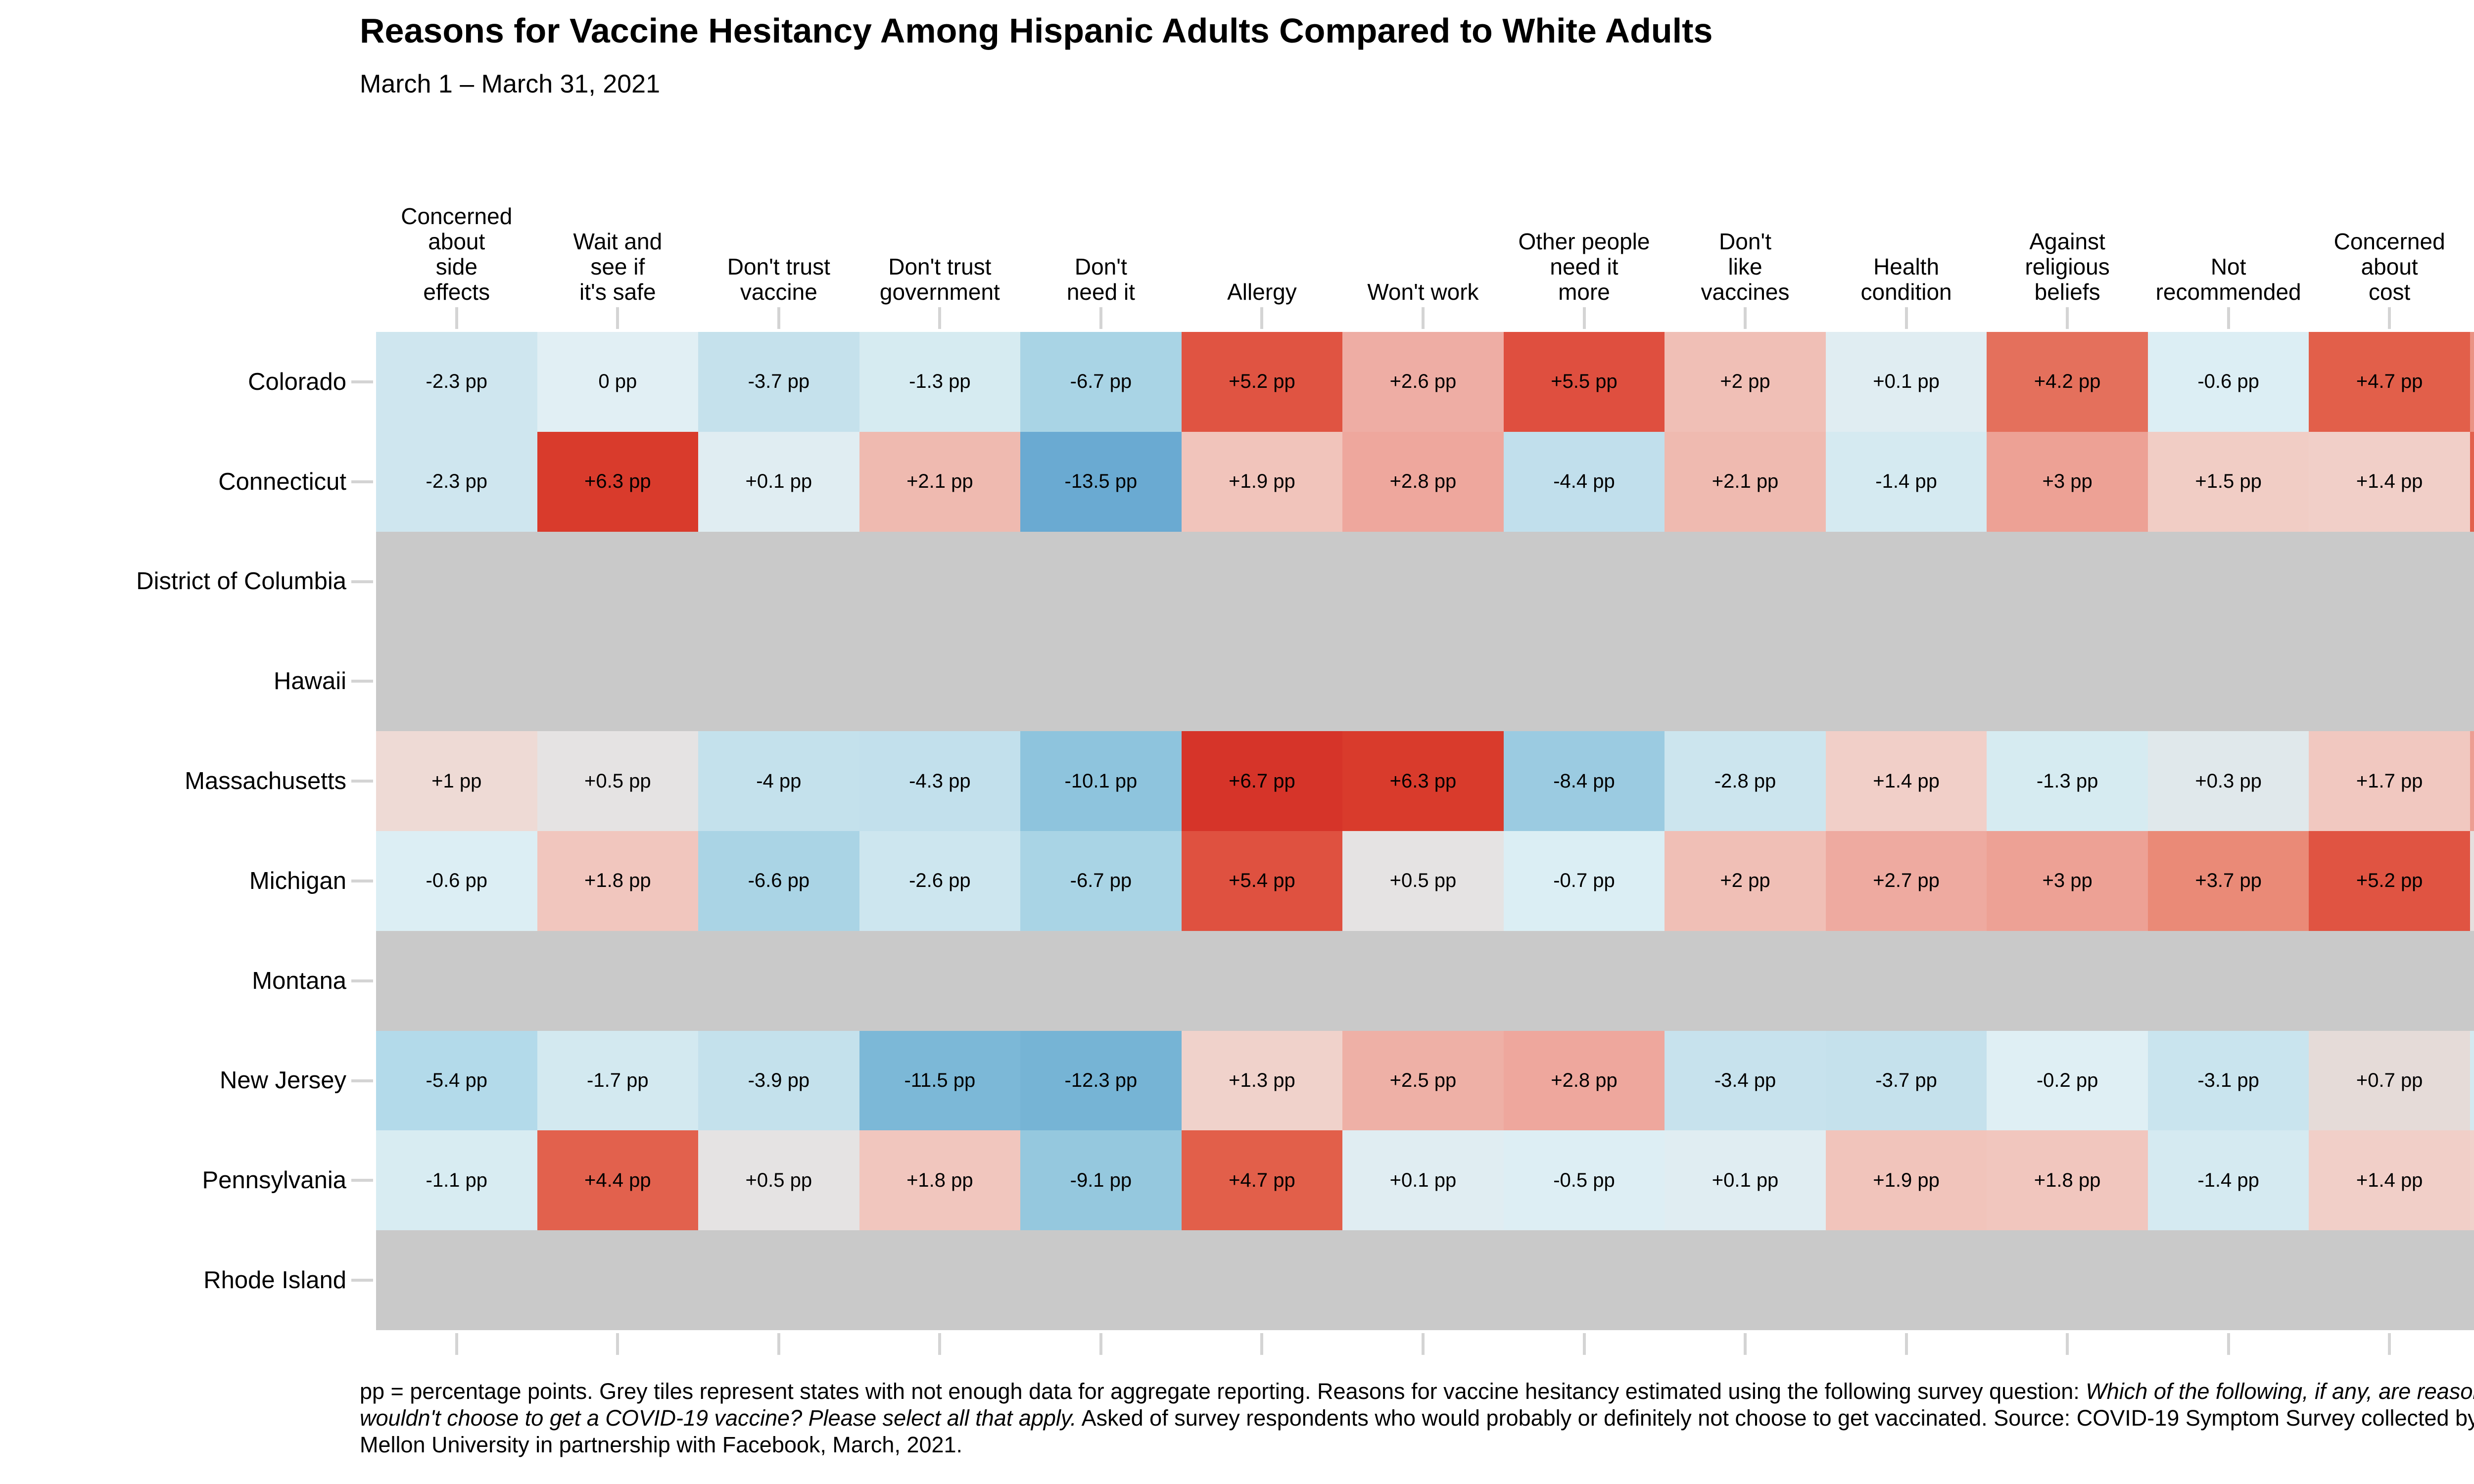  What do you see at coordinates (265, 781) in the screenshot?
I see `row-label: Massachusetts` at bounding box center [265, 781].